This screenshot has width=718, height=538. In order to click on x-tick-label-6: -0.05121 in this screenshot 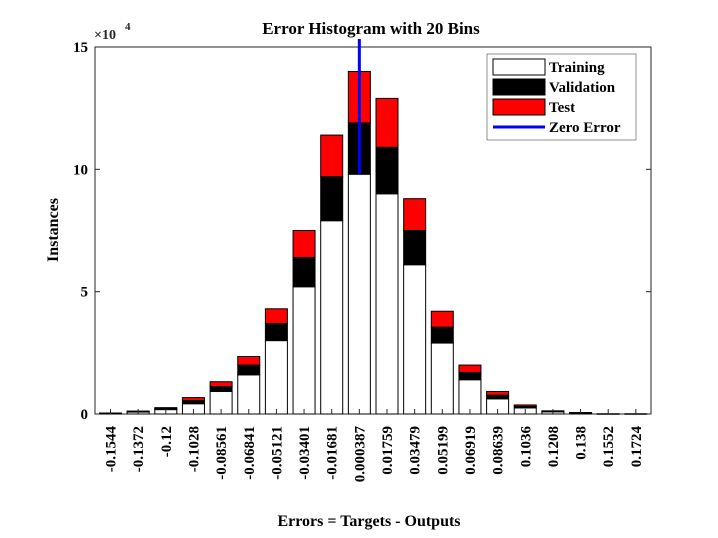, I will do `click(277, 453)`.